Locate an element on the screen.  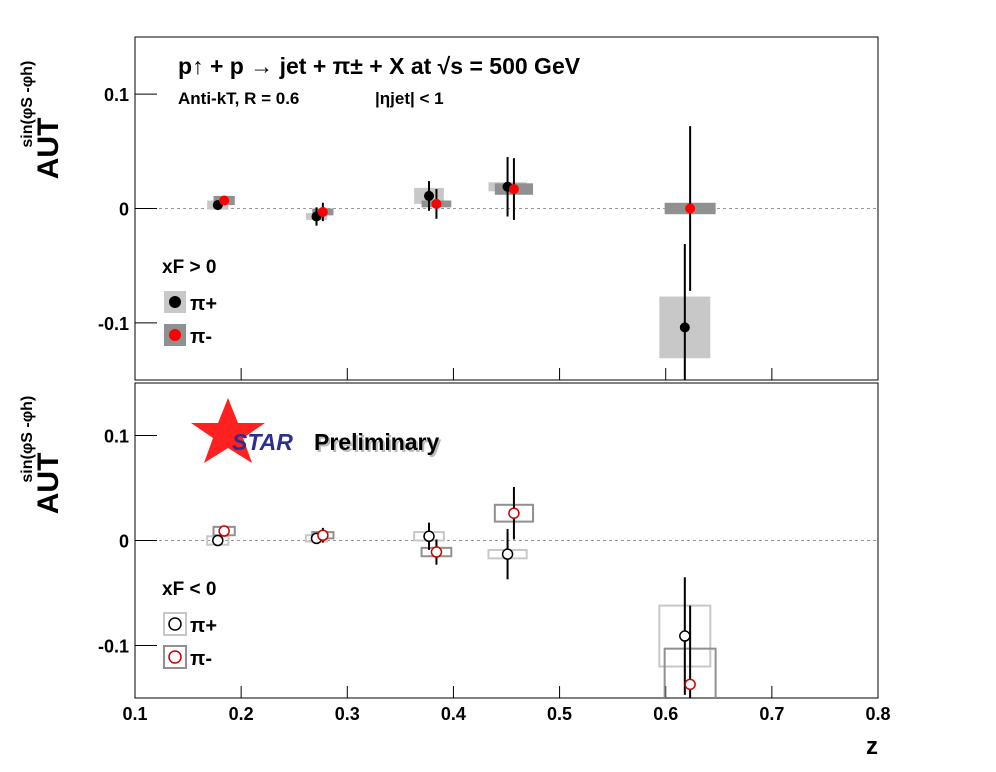
preliminary-text: Preliminary is located at coordinates (376, 442).